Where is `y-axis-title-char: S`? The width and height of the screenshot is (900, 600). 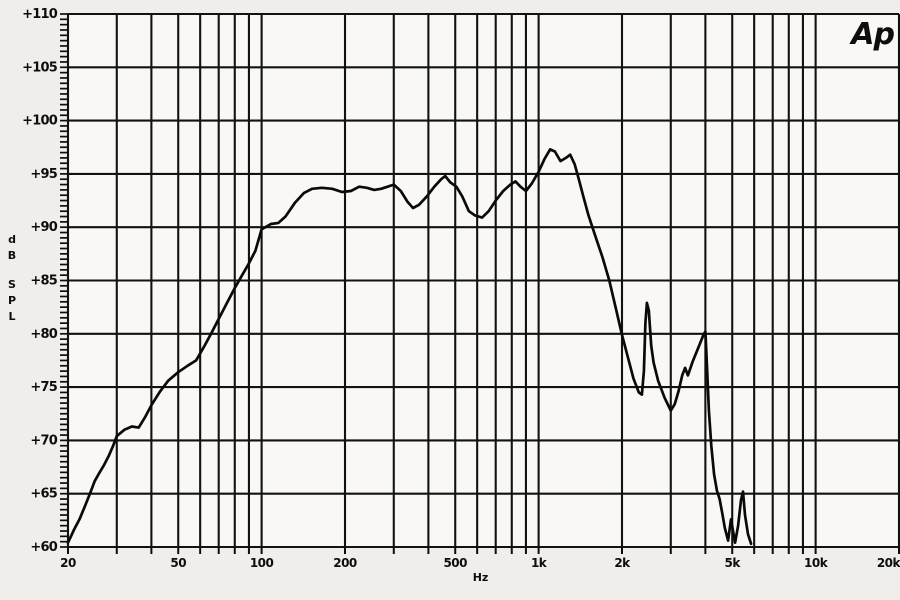
y-axis-title-char: S is located at coordinates (12, 284).